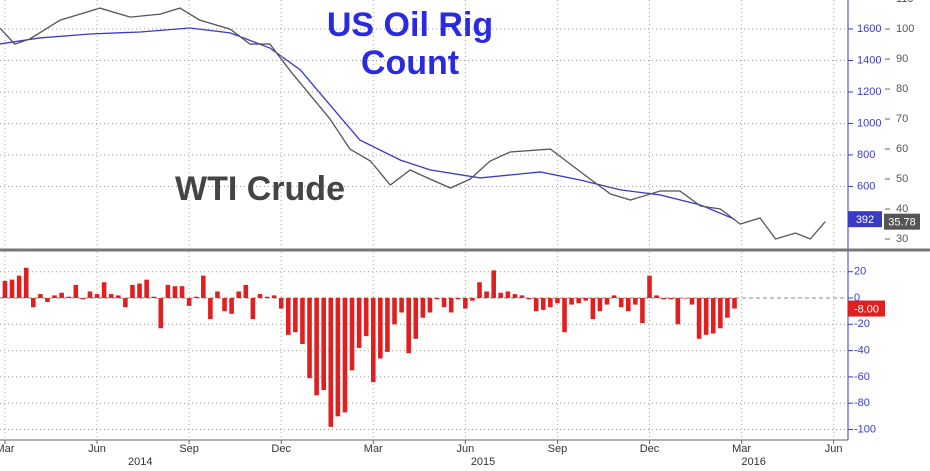 This screenshot has height=471, width=930. Describe the element at coordinates (862, 324) in the screenshot. I see `y-tick-label: -20` at that location.